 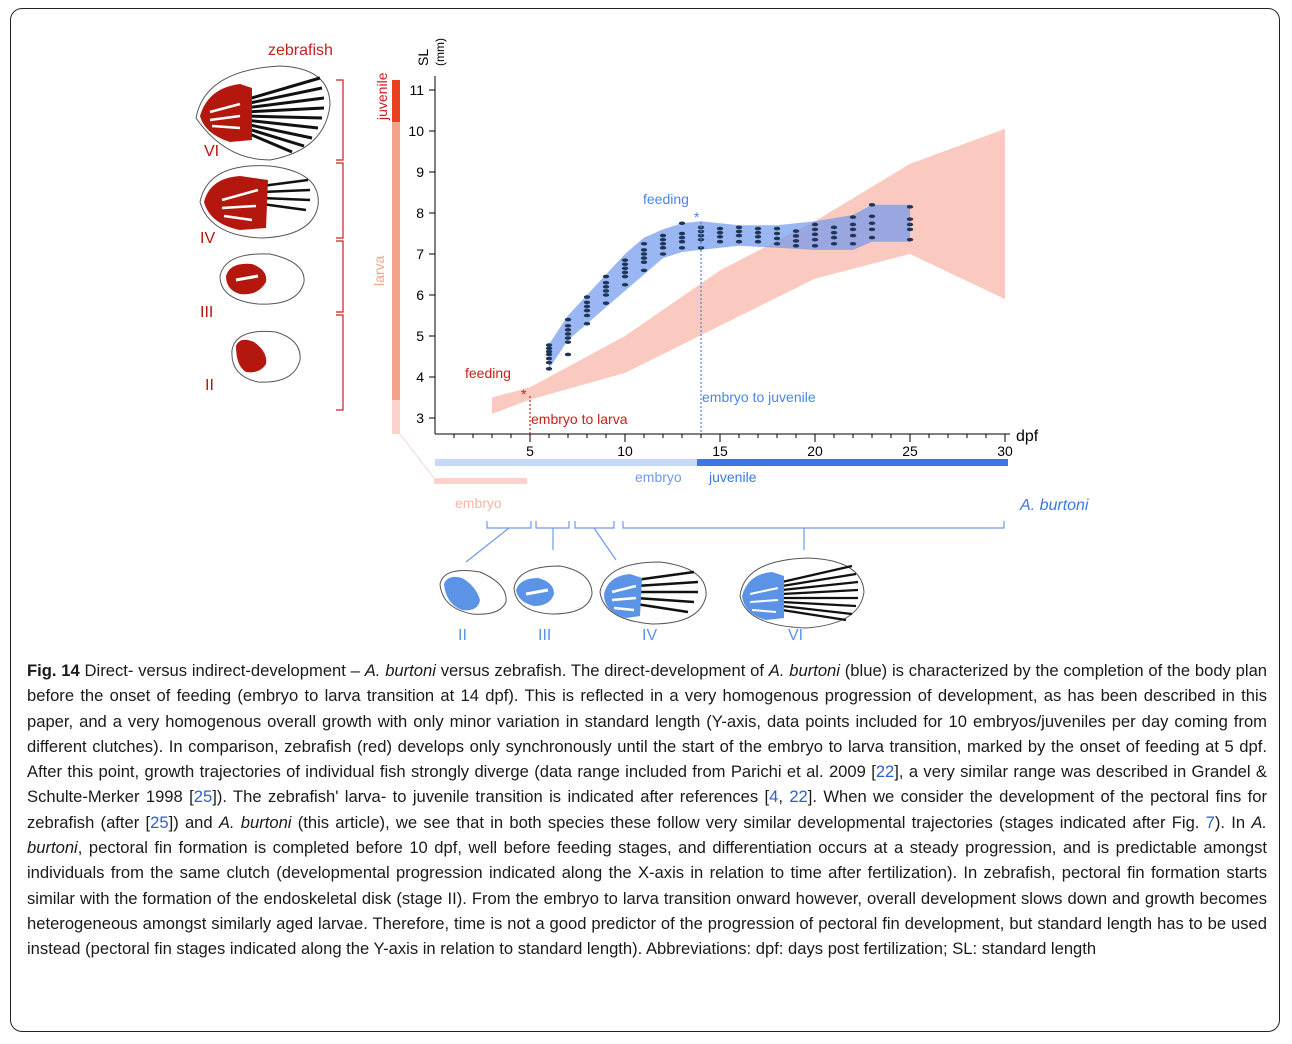 What do you see at coordinates (420, 172) in the screenshot?
I see `y-tick-label: 9` at bounding box center [420, 172].